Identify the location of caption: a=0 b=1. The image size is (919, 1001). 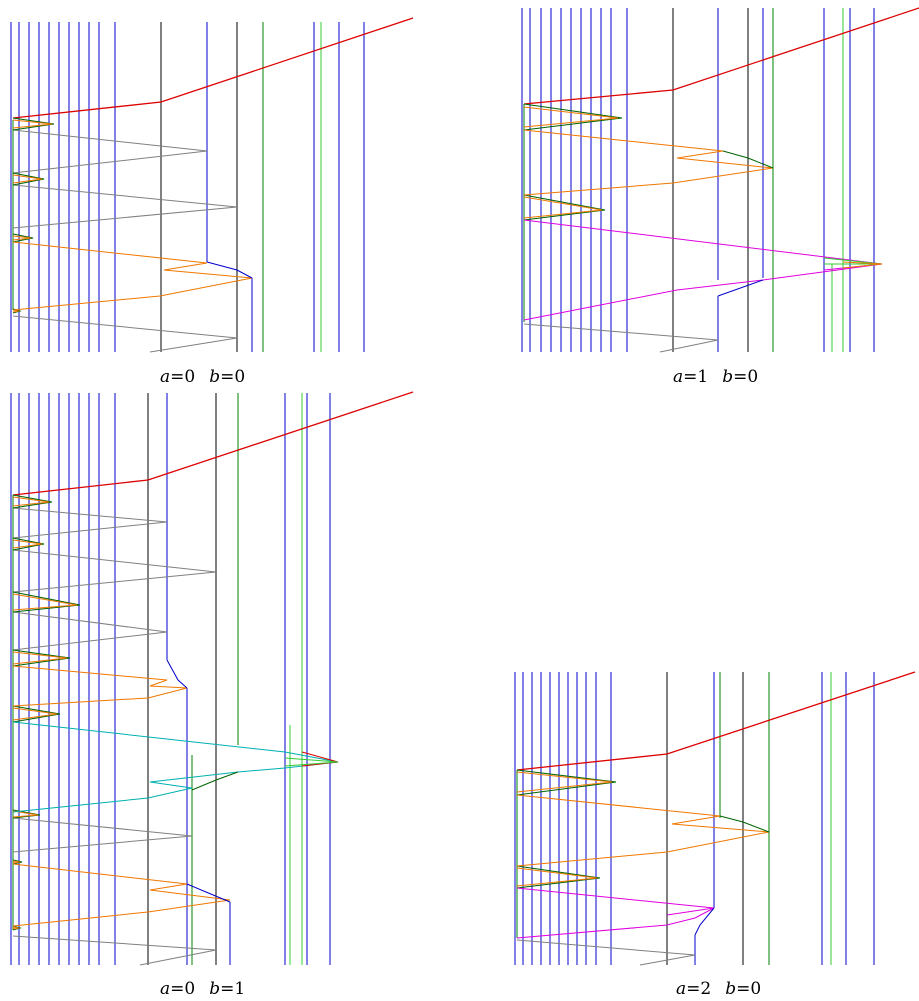
(202, 989).